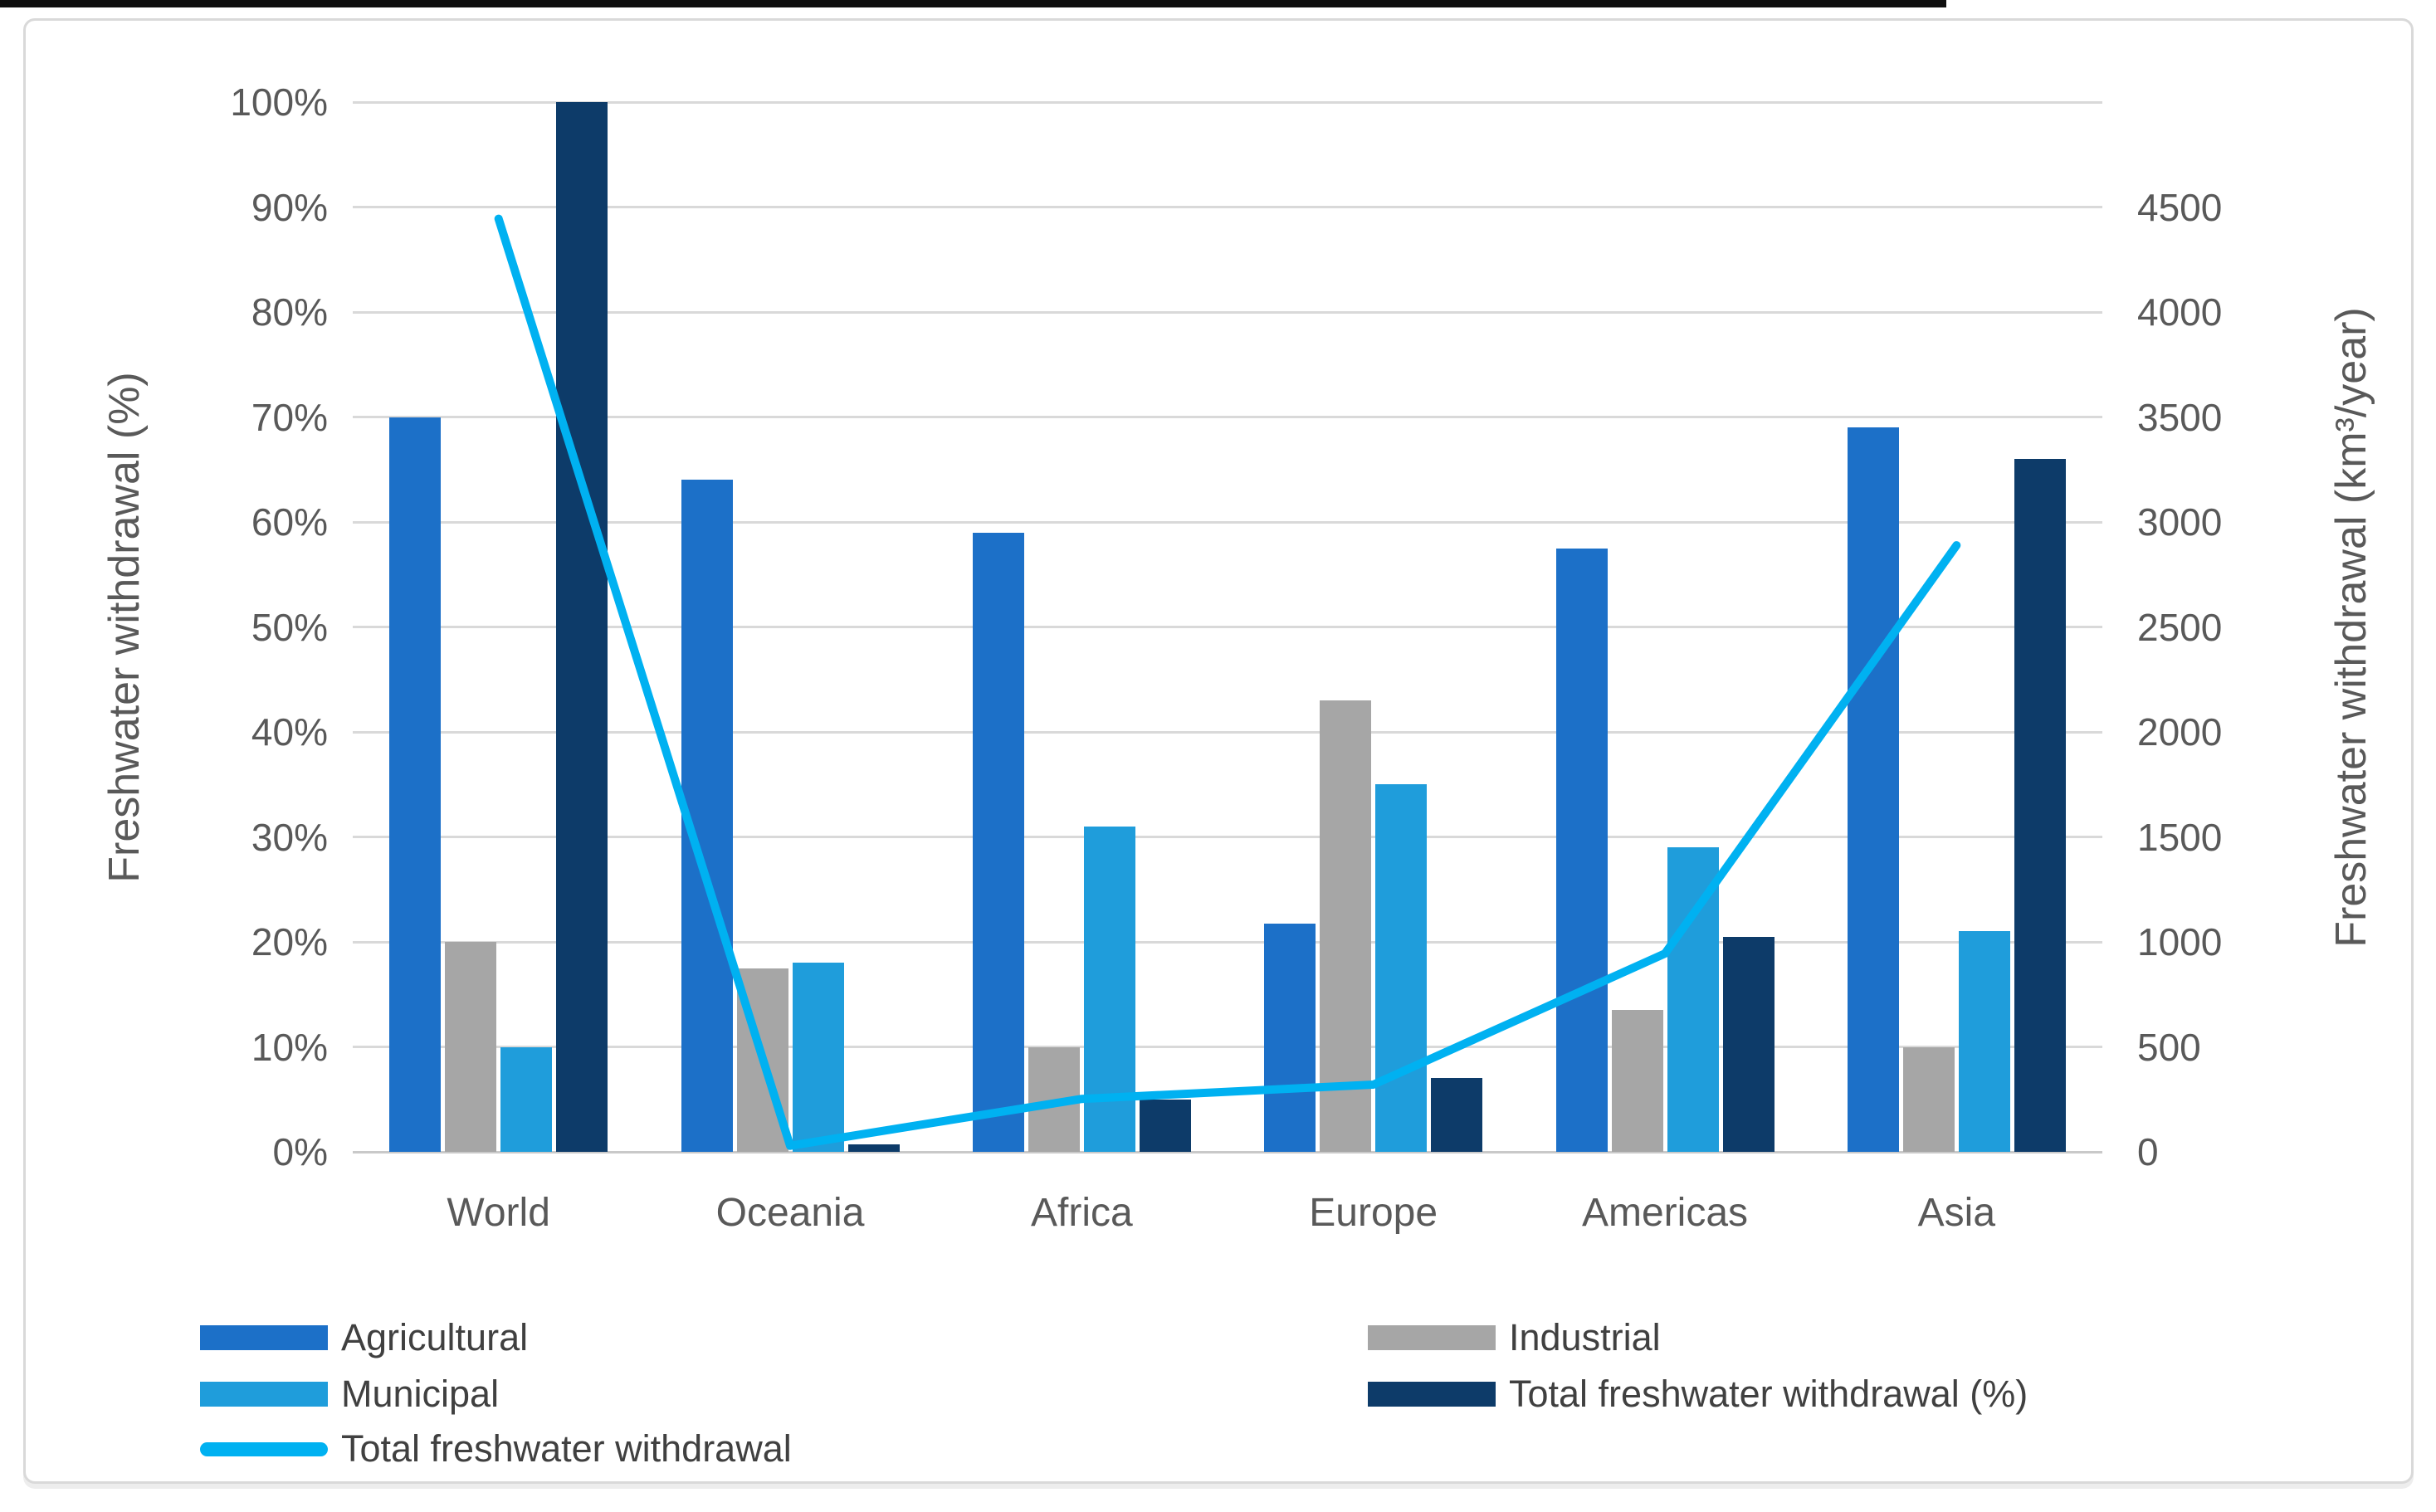 The image size is (2436, 1512). What do you see at coordinates (1165, 1125) in the screenshot?
I see `bar-total-freshwater-withdrawal-africa` at bounding box center [1165, 1125].